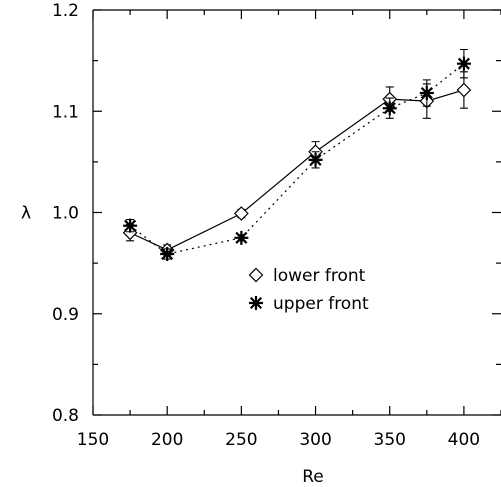 This screenshot has width=501, height=487. What do you see at coordinates (321, 304) in the screenshot?
I see `legend-label: upper front` at bounding box center [321, 304].